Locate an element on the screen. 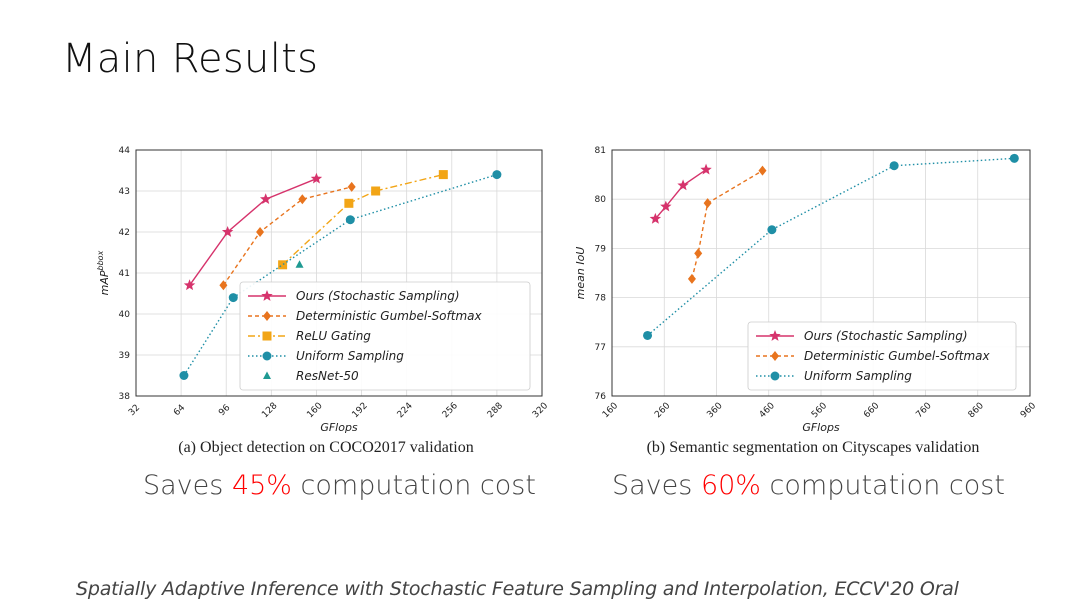 This screenshot has height=610, width=1080. det-series-ours is located at coordinates (253, 231).